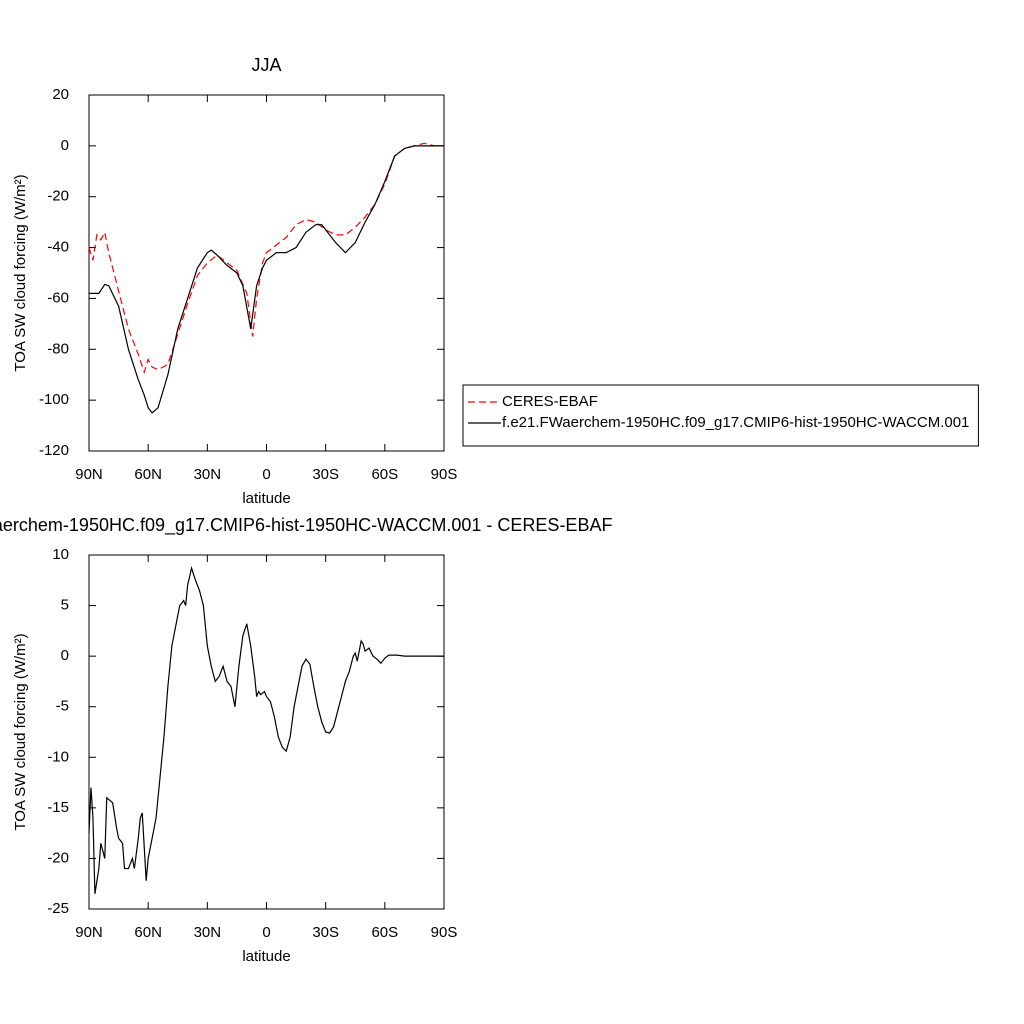  Describe the element at coordinates (54, 399) in the screenshot. I see `y-tick-label: -100` at that location.